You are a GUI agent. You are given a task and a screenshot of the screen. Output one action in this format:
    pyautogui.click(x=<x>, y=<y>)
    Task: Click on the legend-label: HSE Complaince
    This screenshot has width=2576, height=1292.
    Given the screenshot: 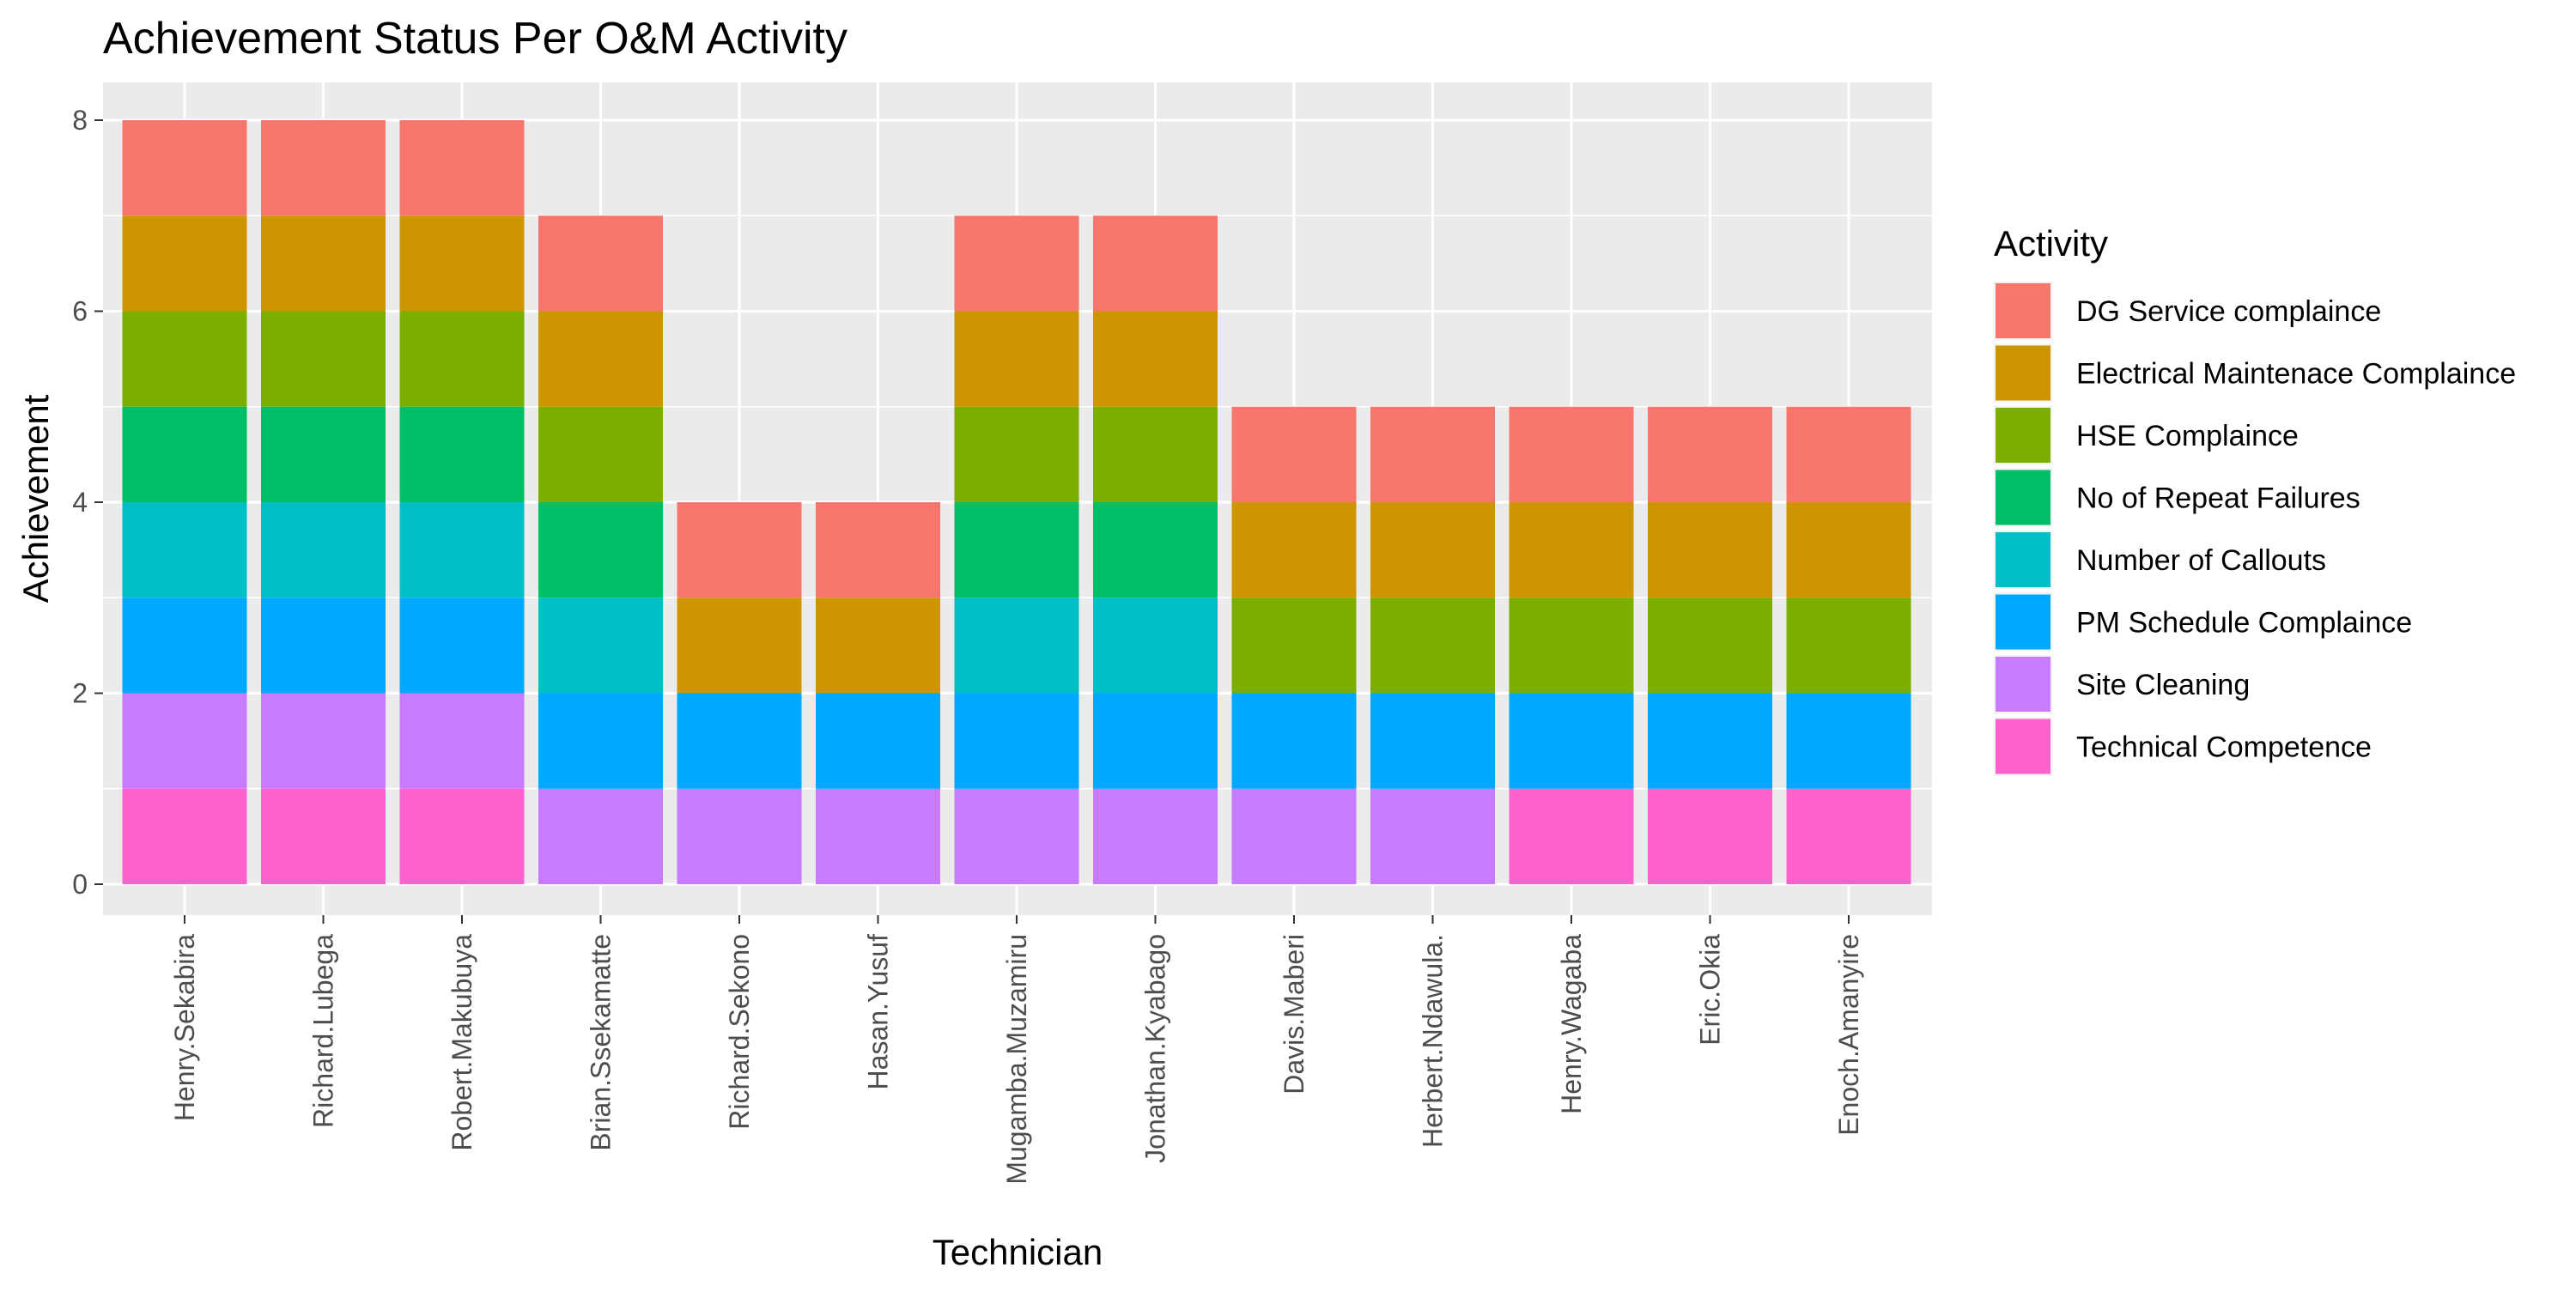 What is the action you would take?
    pyautogui.click(x=2187, y=436)
    